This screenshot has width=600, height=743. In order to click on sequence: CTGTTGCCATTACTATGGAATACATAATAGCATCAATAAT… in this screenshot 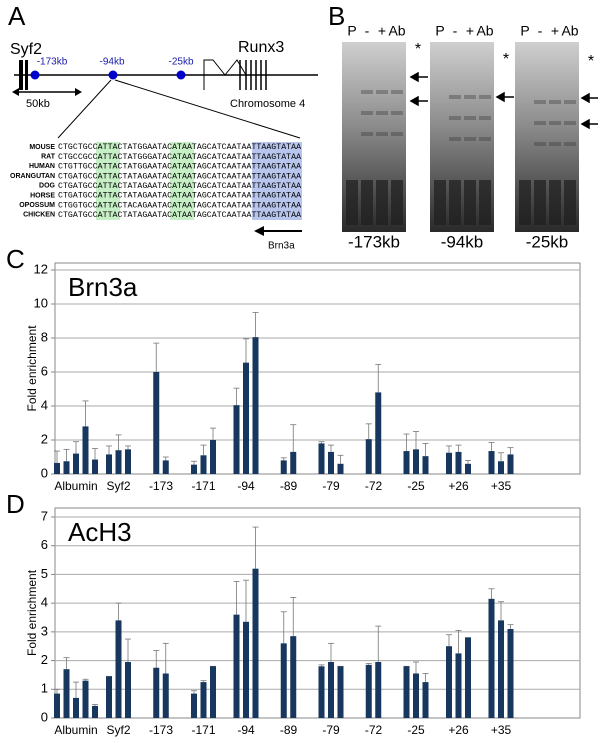, I will do `click(179, 167)`.